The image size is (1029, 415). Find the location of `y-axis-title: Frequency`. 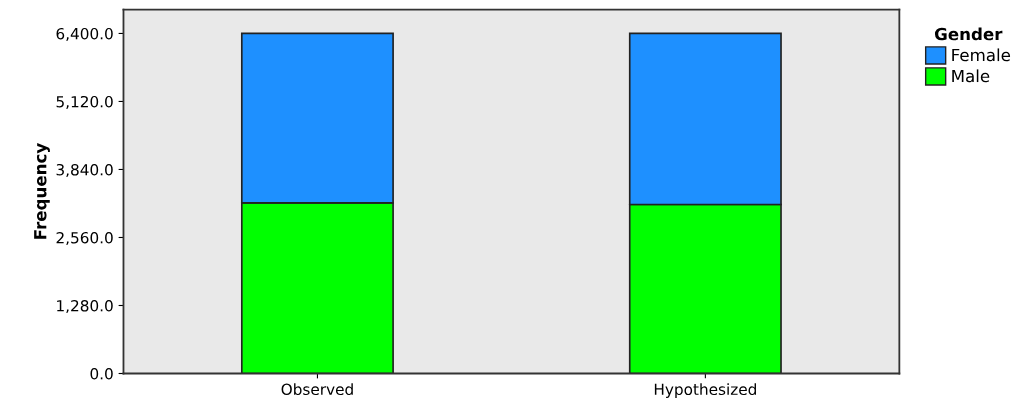

y-axis-title: Frequency is located at coordinates (42, 191).